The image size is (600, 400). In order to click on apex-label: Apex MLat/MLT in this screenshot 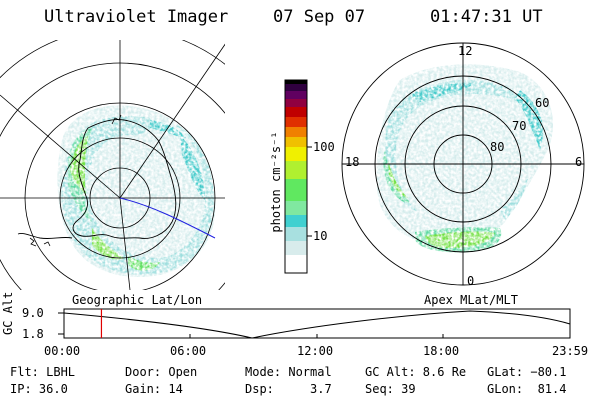, I will do `click(471, 300)`.